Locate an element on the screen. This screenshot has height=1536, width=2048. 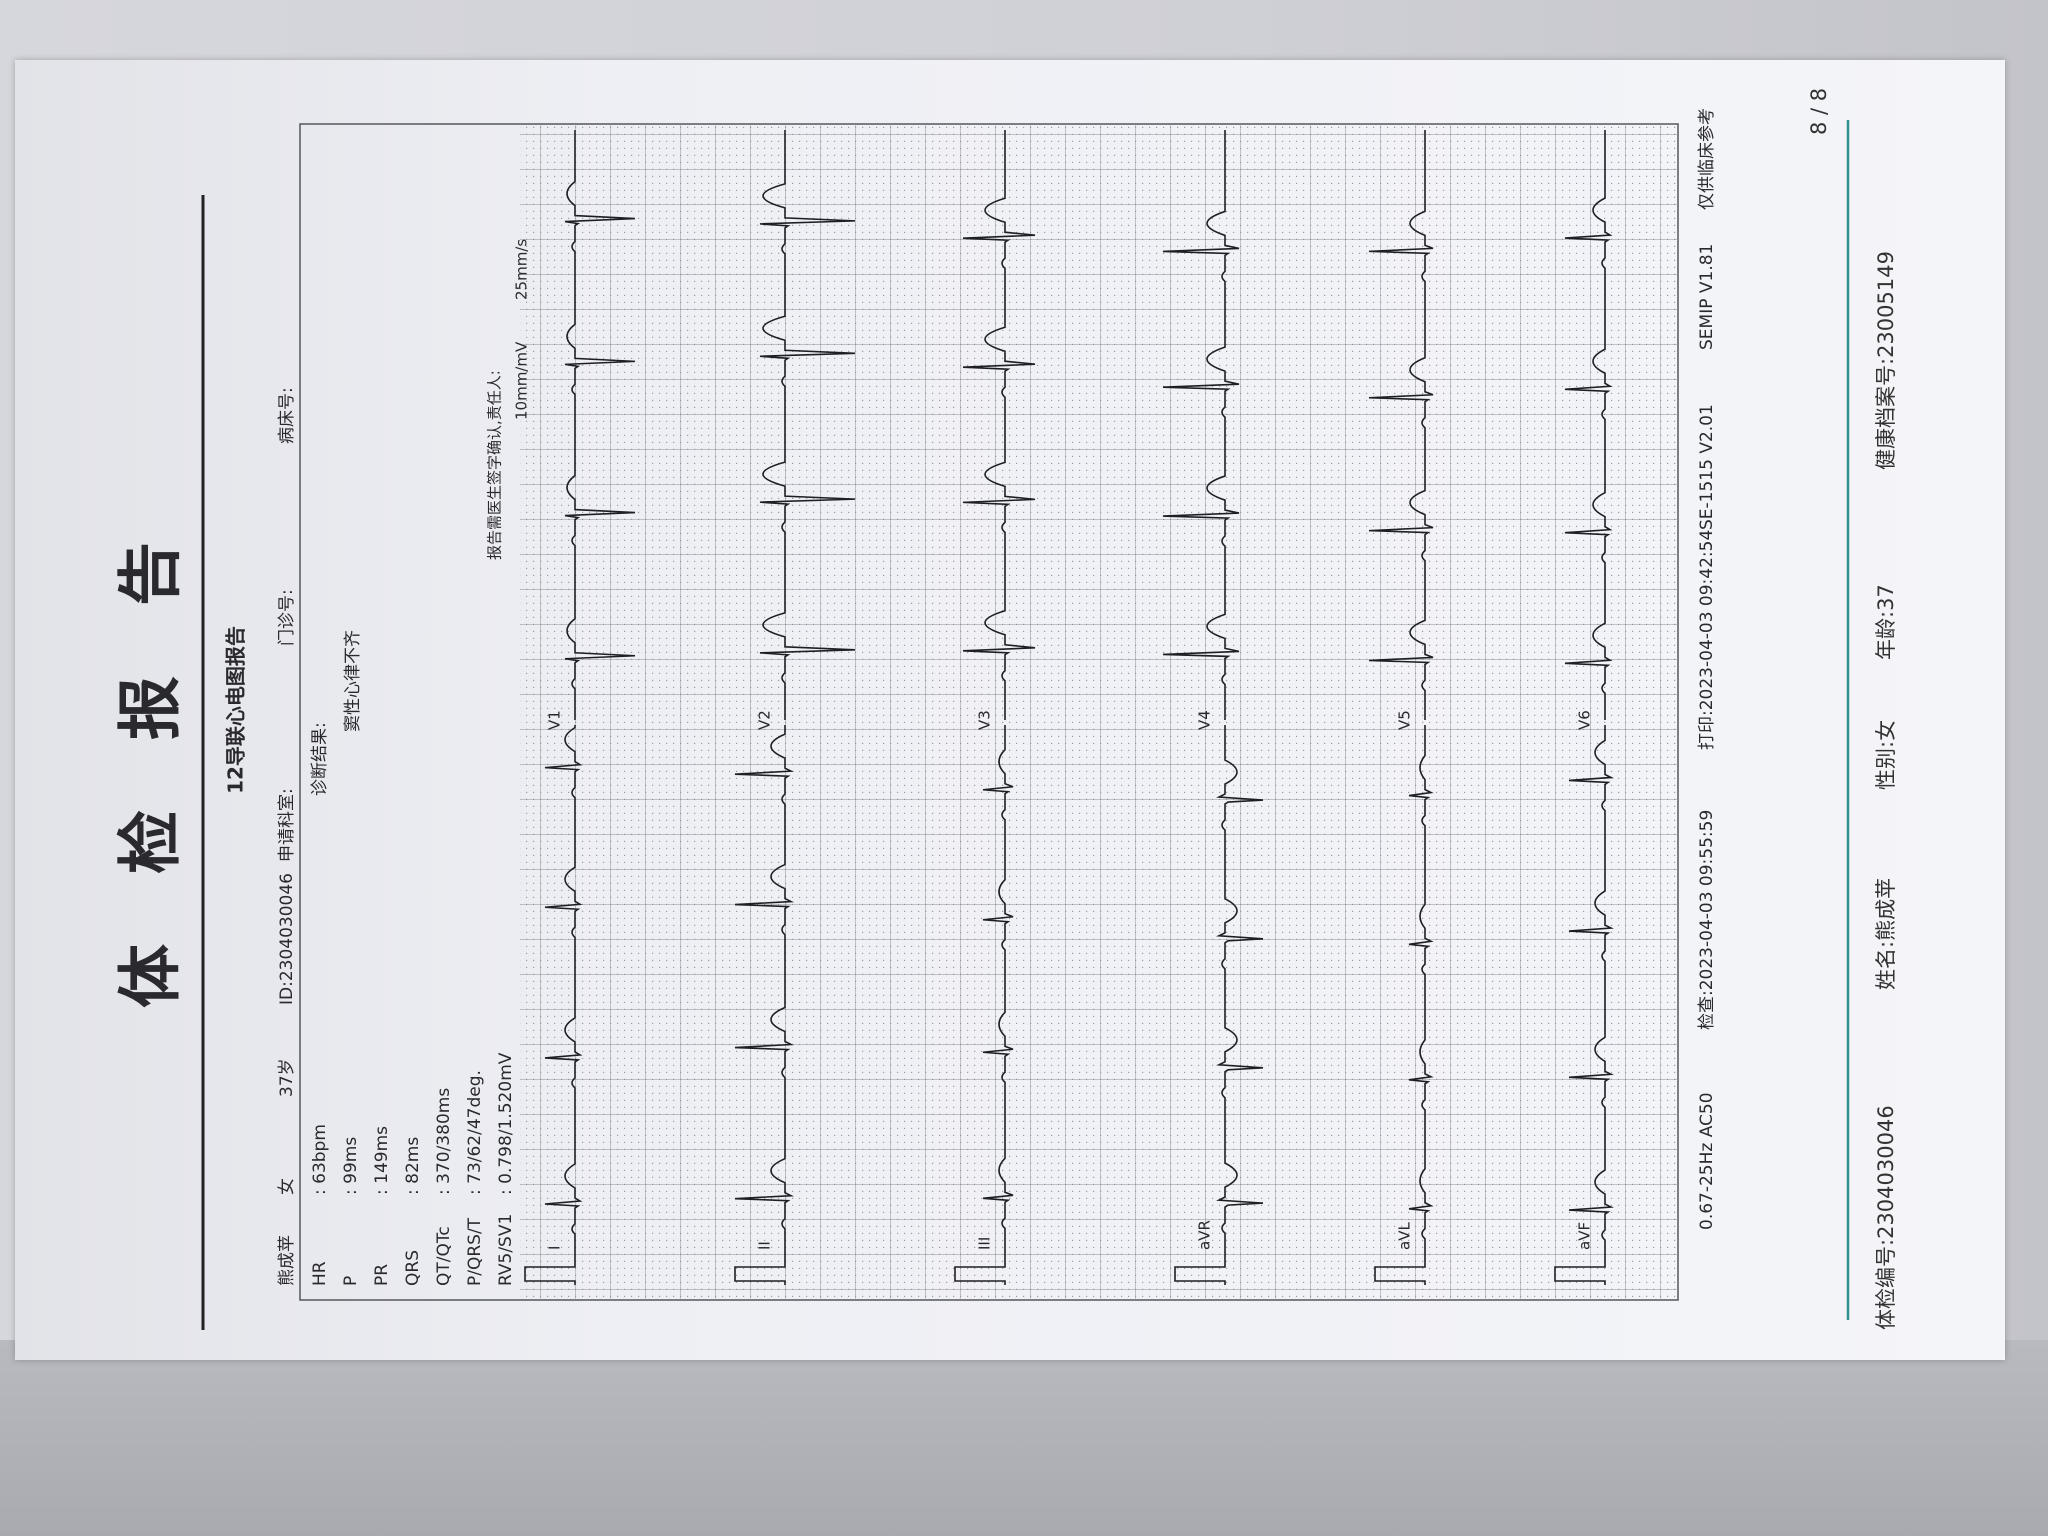
lead-label: aVL is located at coordinates (1405, 1236).